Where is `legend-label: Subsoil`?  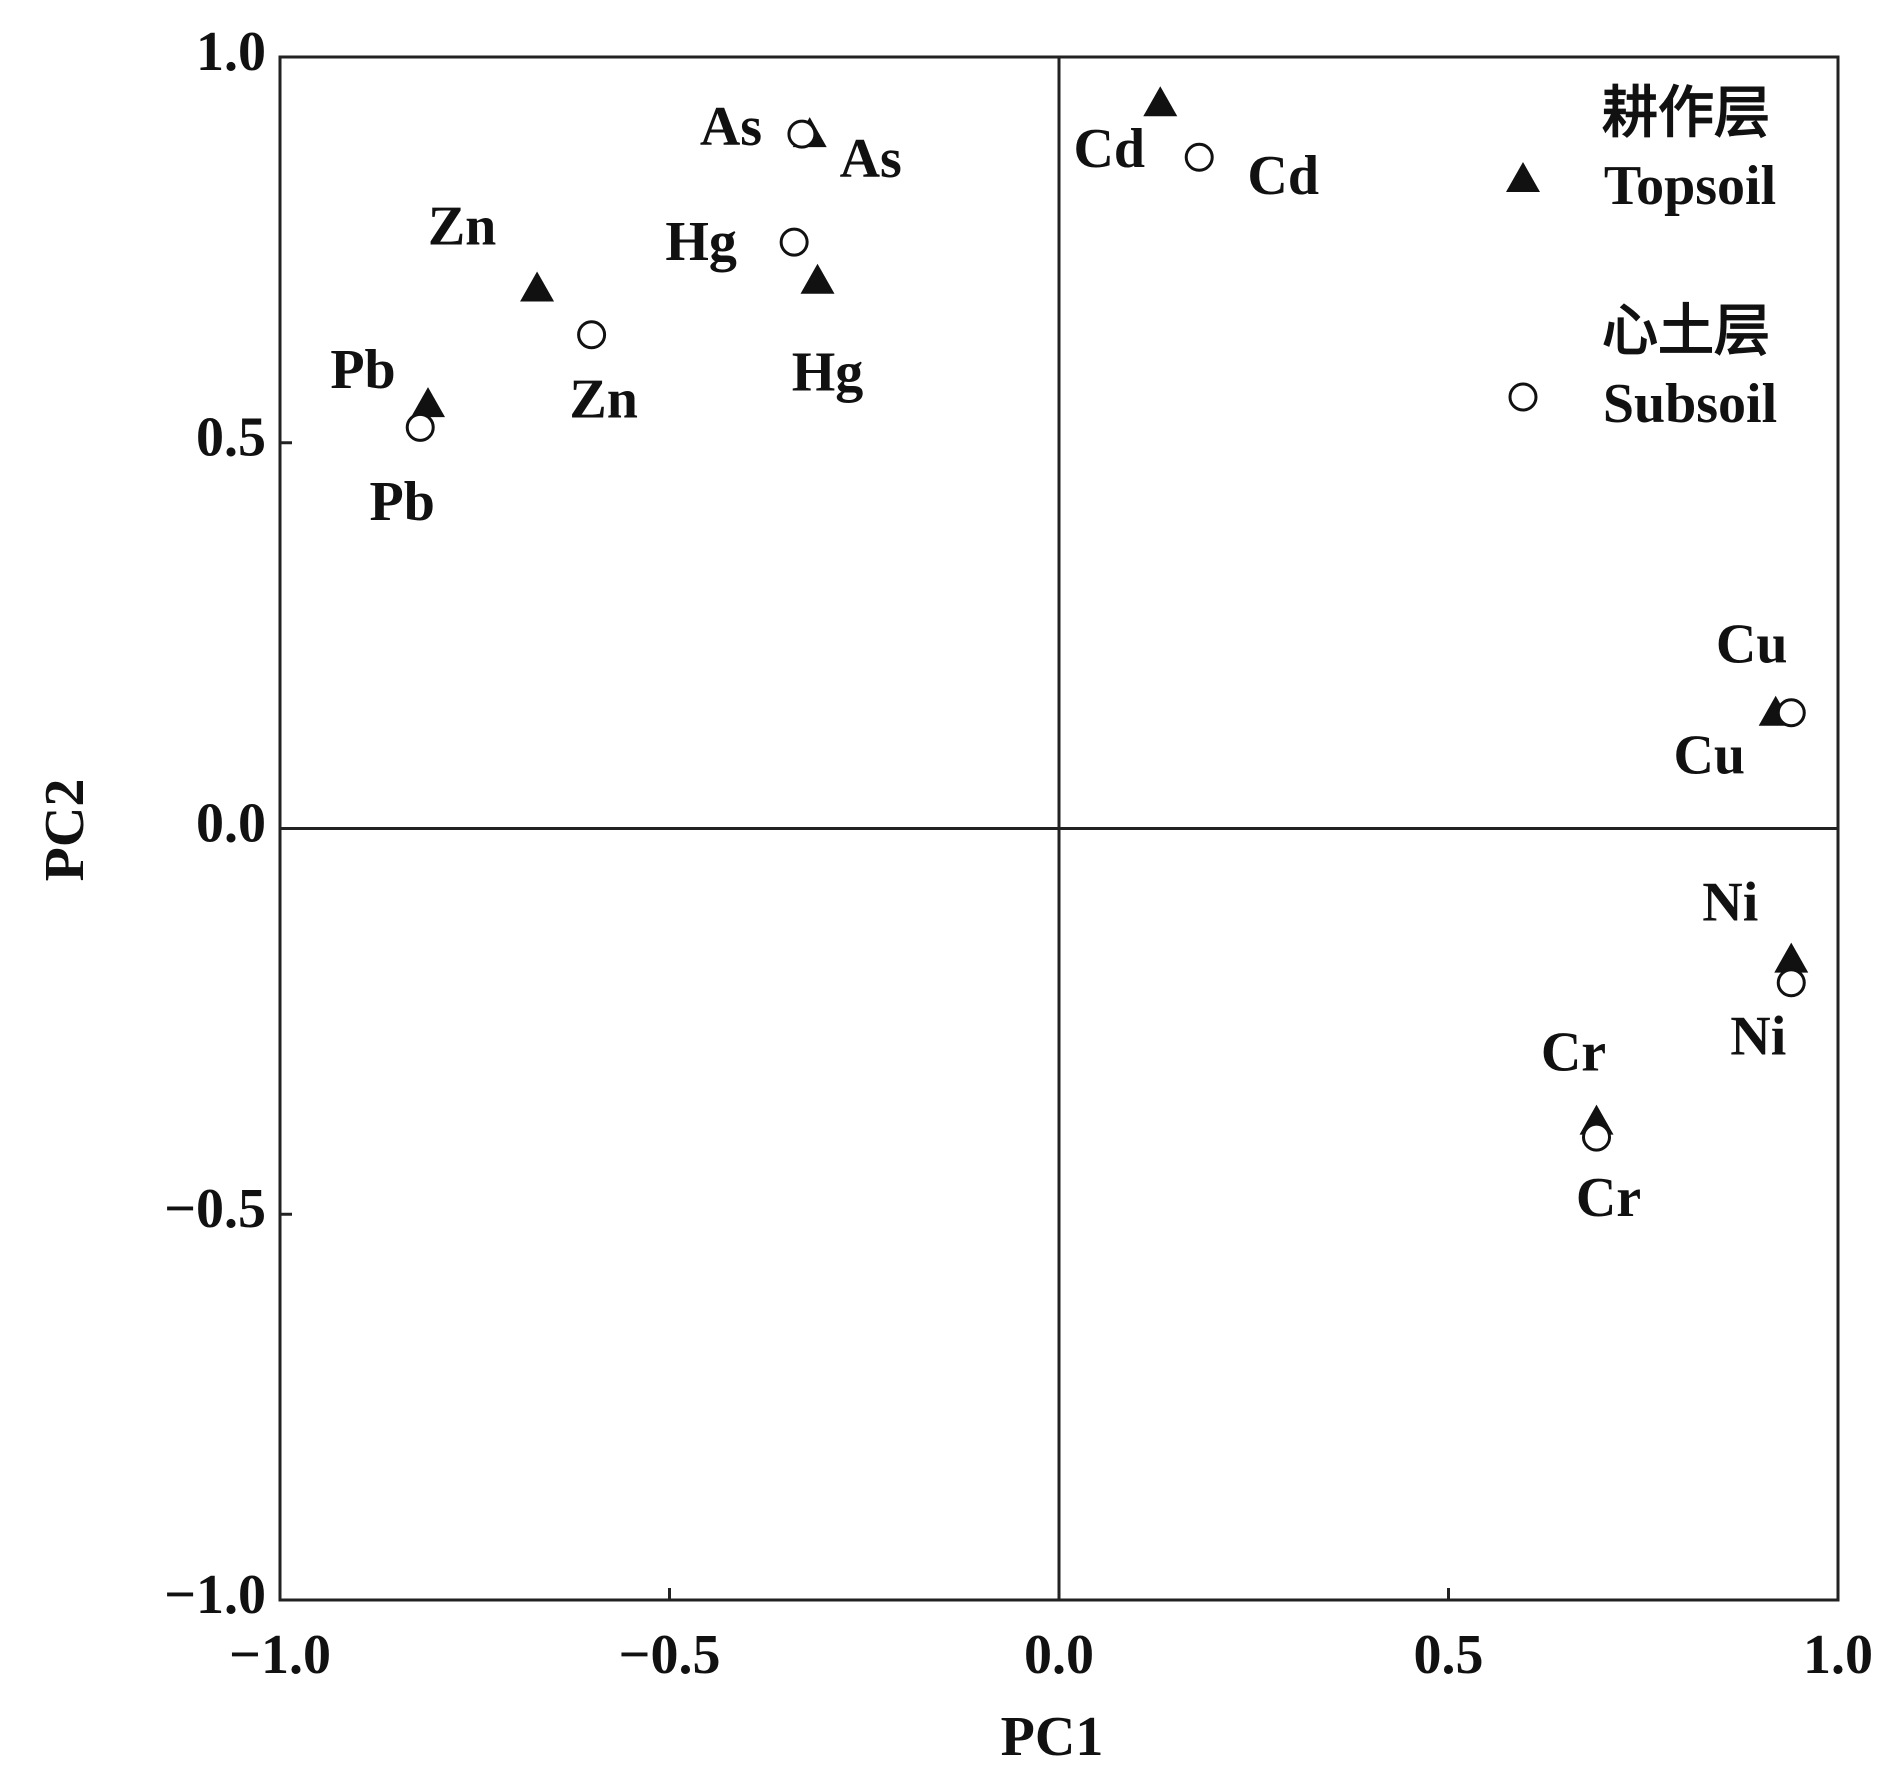
legend-label: Subsoil is located at coordinates (1690, 404).